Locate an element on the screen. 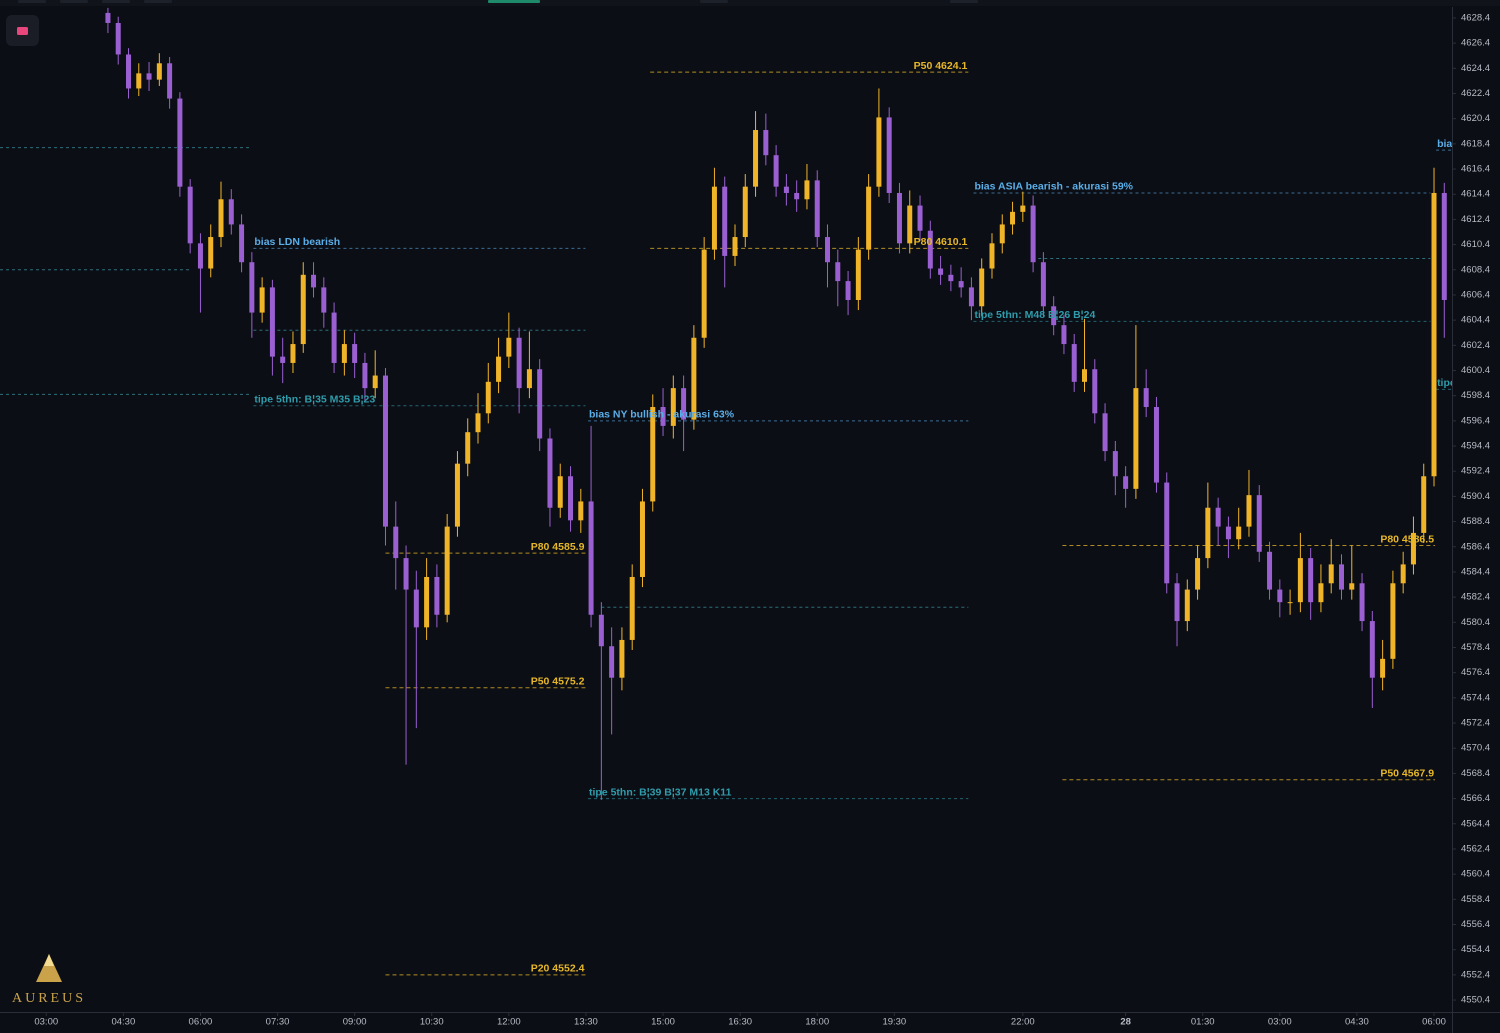  y-tick-label: 4592.4 is located at coordinates (1475, 471).